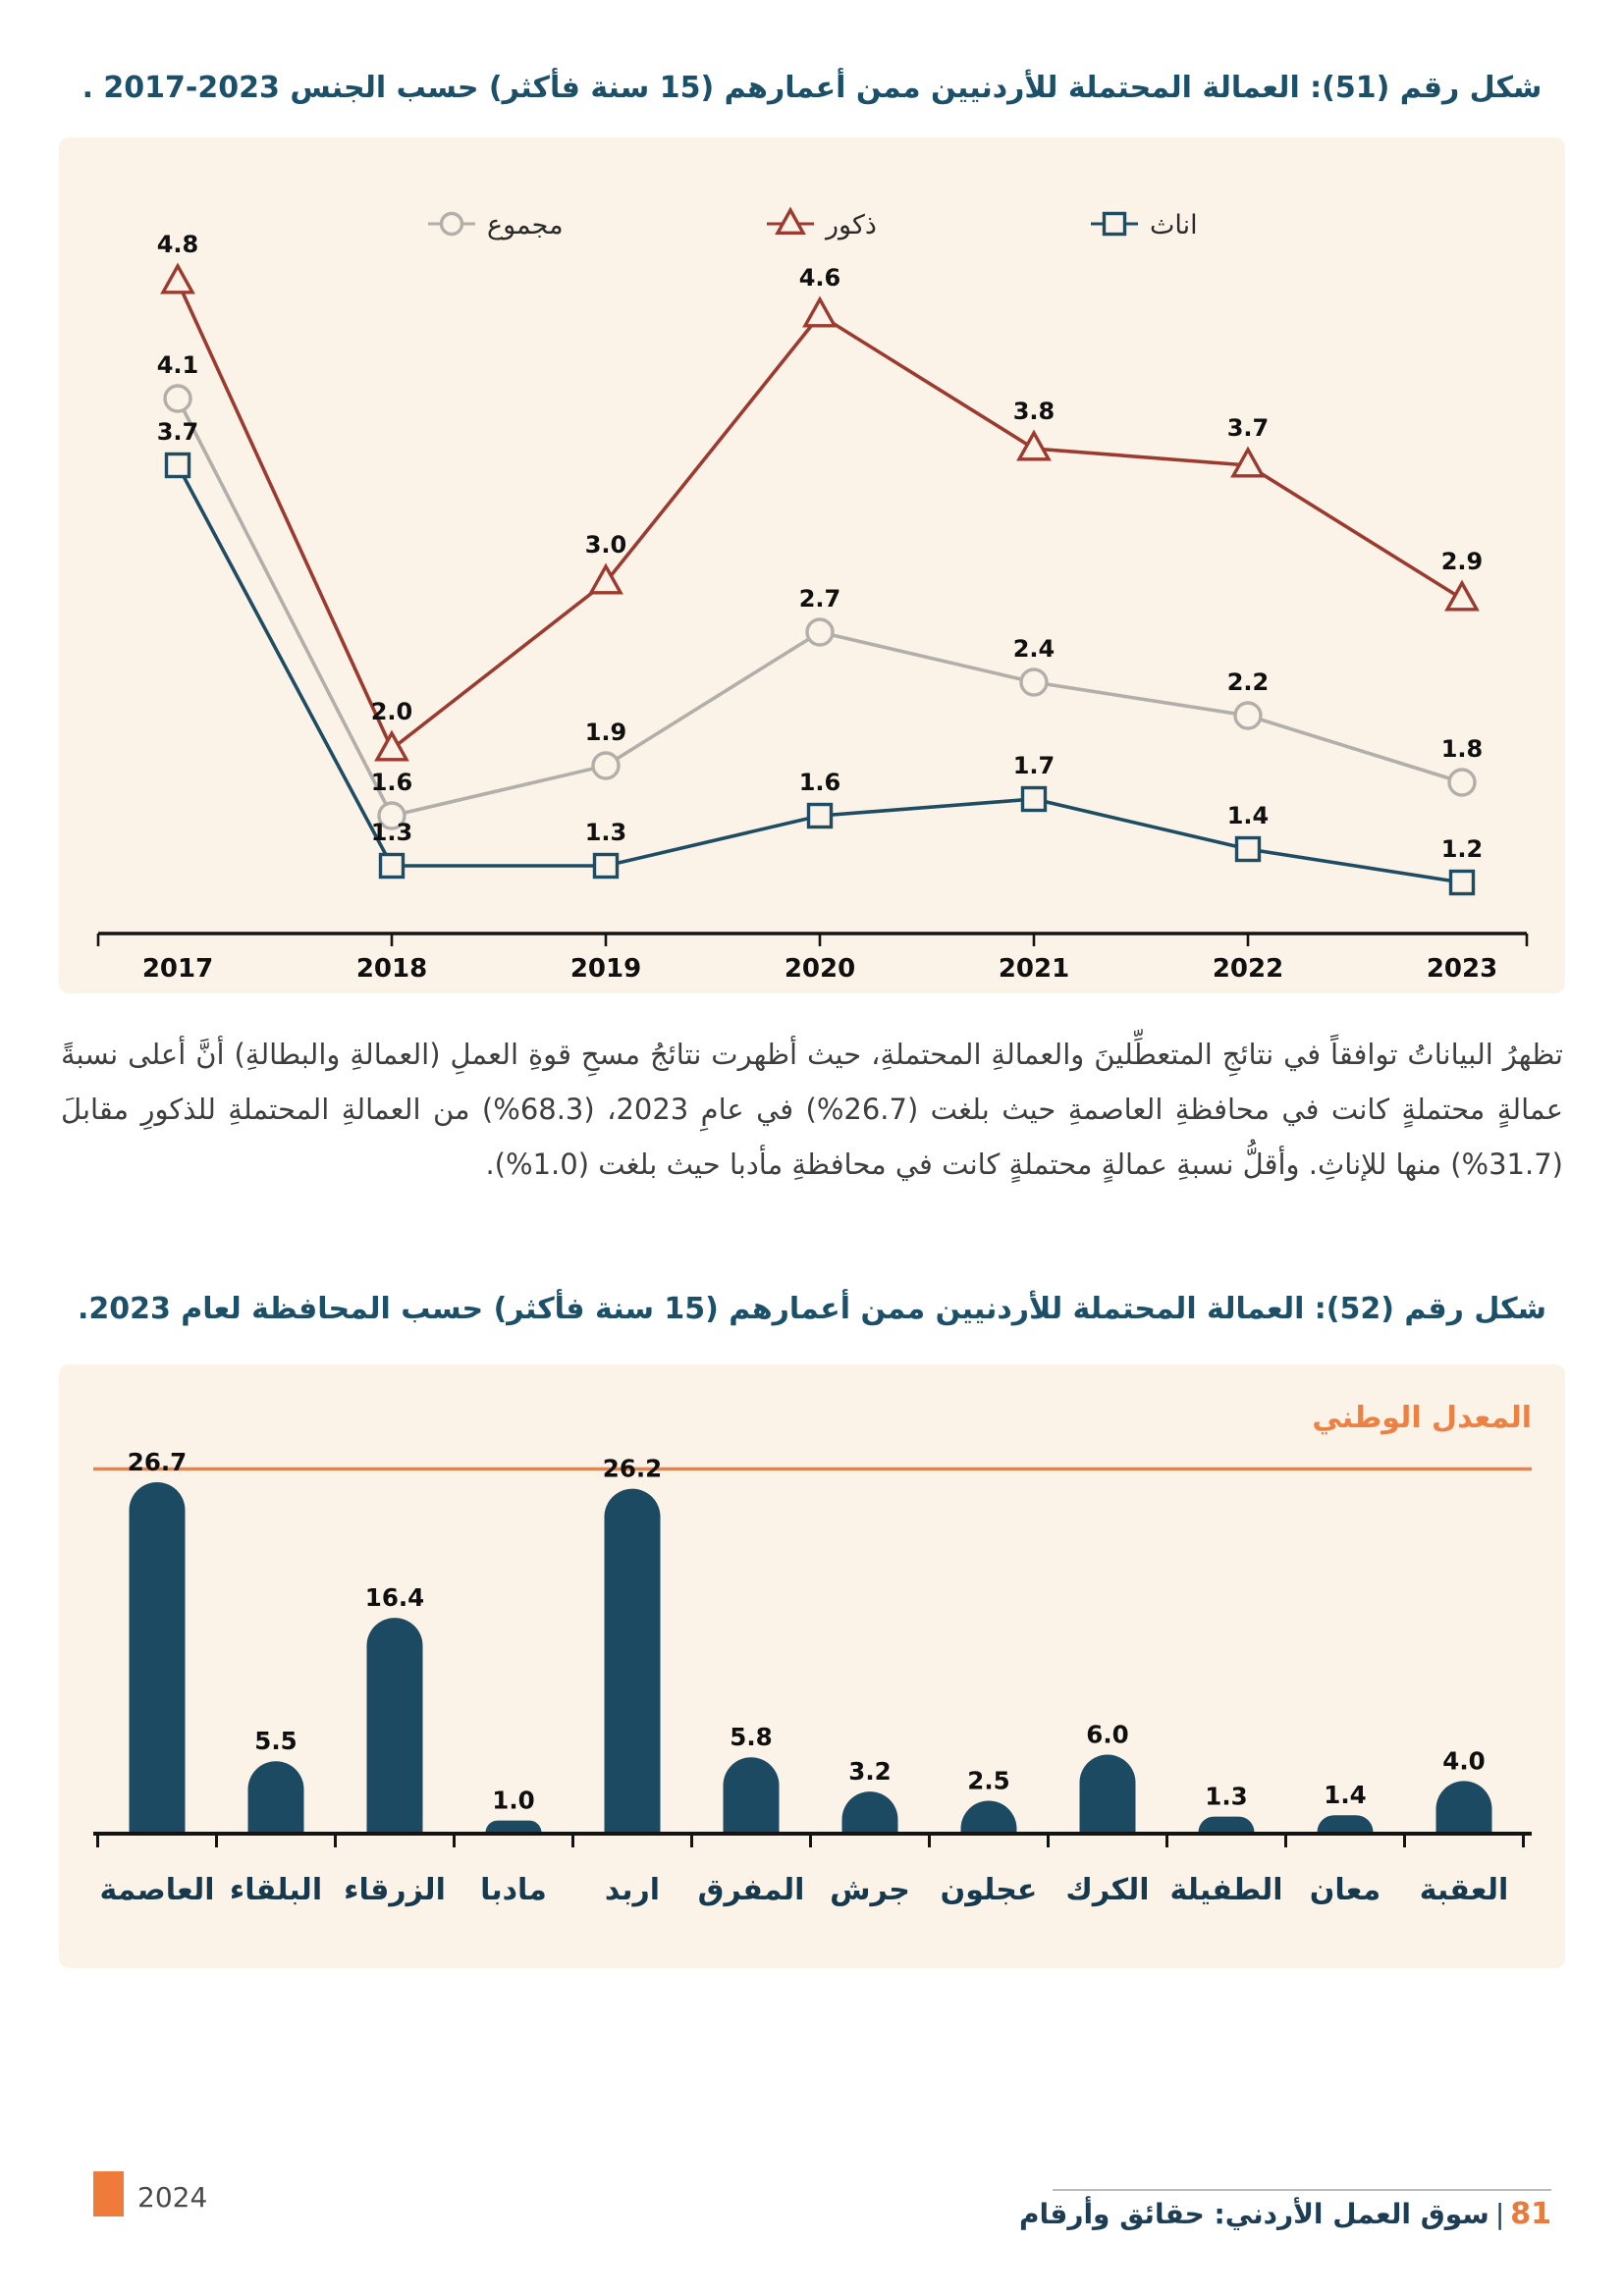 The width and height of the screenshot is (1624, 2296). Describe the element at coordinates (178, 365) in the screenshot. I see `total-value-label: 4.1` at that location.